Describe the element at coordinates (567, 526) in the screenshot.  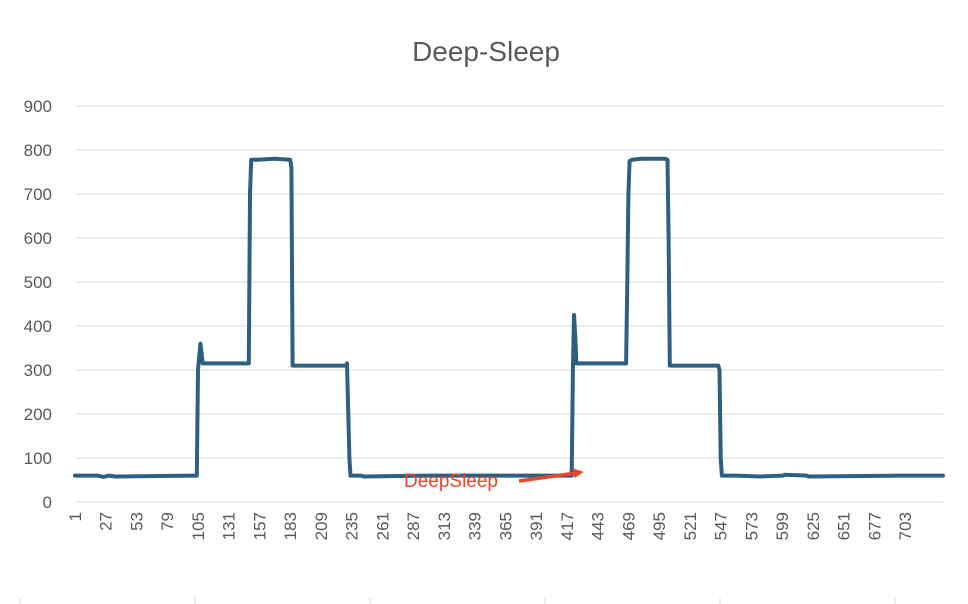
I see `x-tick-label: 417` at that location.